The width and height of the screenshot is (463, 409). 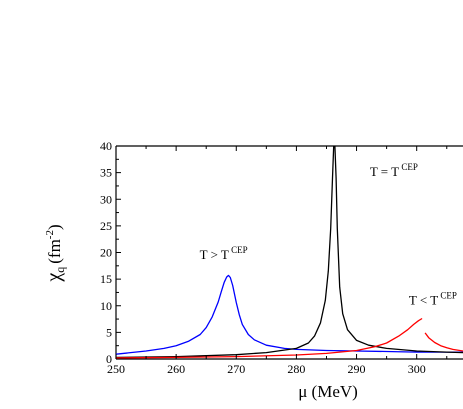 What do you see at coordinates (423, 300) in the screenshot?
I see `annotation-text: T < T` at bounding box center [423, 300].